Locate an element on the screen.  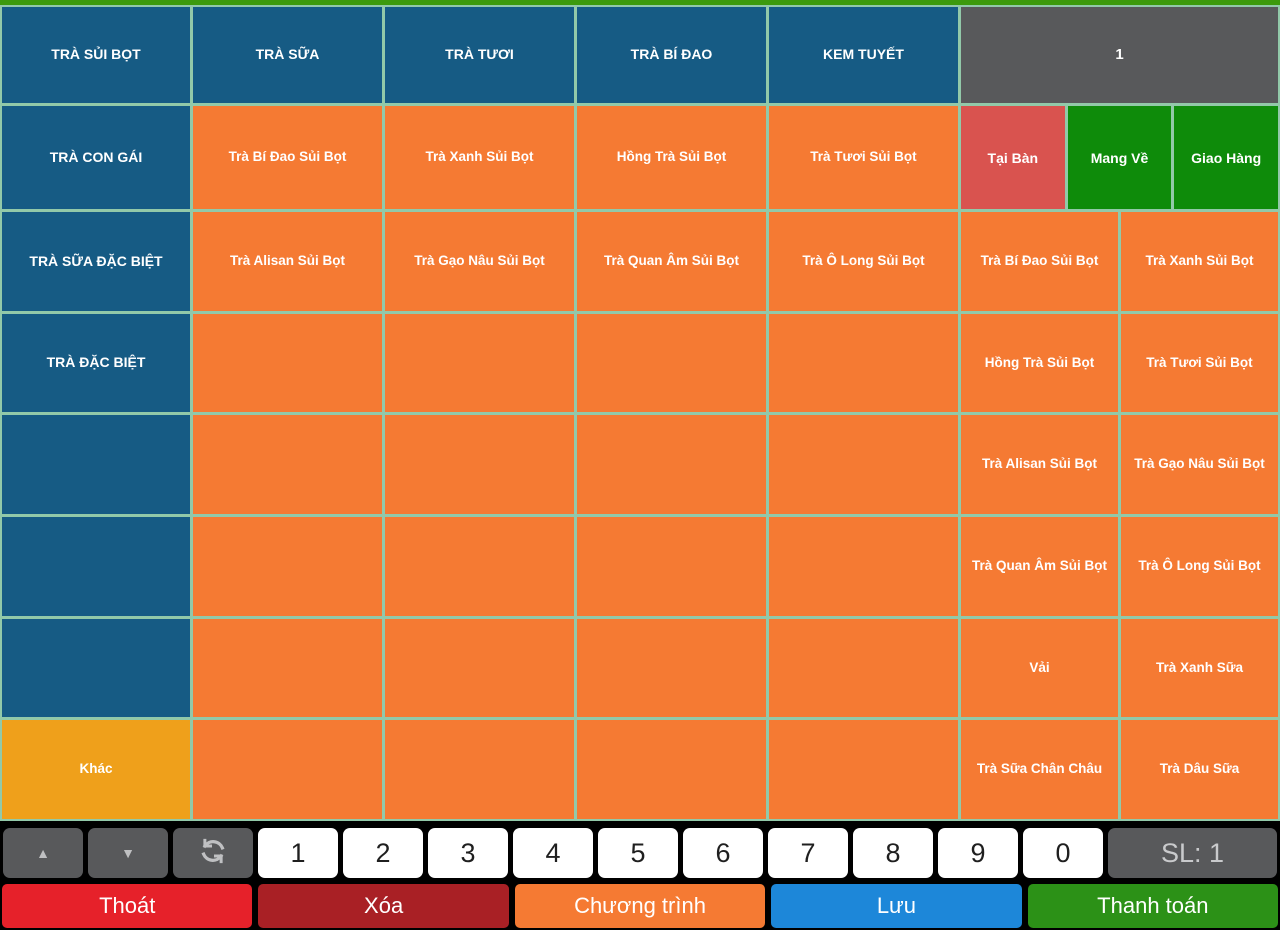
refresh-icon is located at coordinates (213, 853).